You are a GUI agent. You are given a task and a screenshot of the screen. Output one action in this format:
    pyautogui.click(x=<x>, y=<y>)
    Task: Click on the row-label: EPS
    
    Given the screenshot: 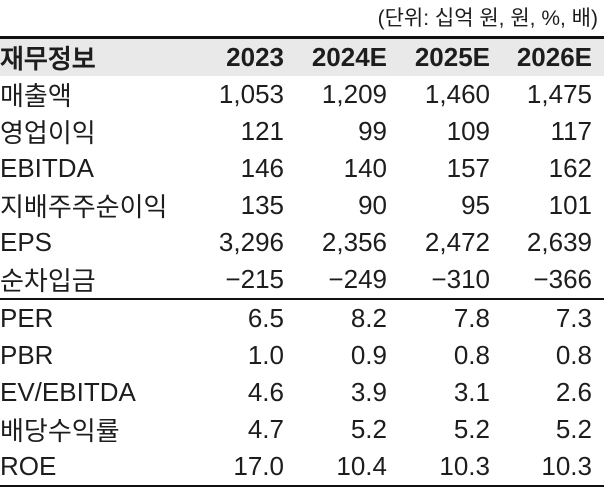 What is the action you would take?
    pyautogui.click(x=26, y=242)
    